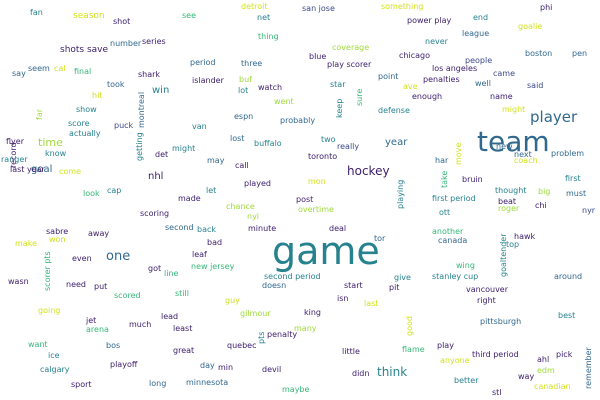  What do you see at coordinates (410, 86) in the screenshot?
I see `word-ave: ave` at bounding box center [410, 86].